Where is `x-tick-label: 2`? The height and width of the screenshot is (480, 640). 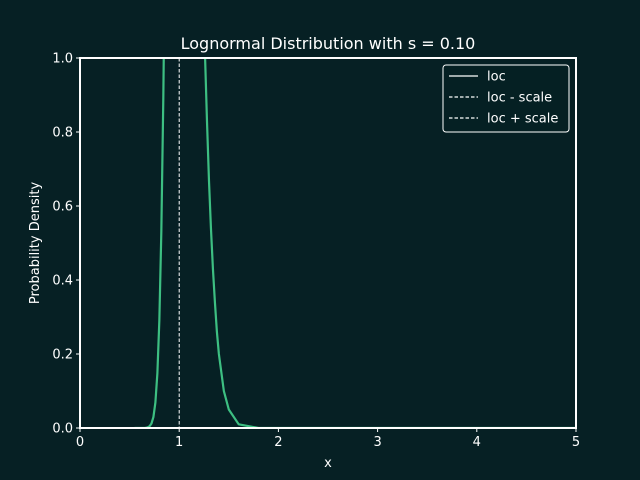 x-tick-label: 2 is located at coordinates (278, 442).